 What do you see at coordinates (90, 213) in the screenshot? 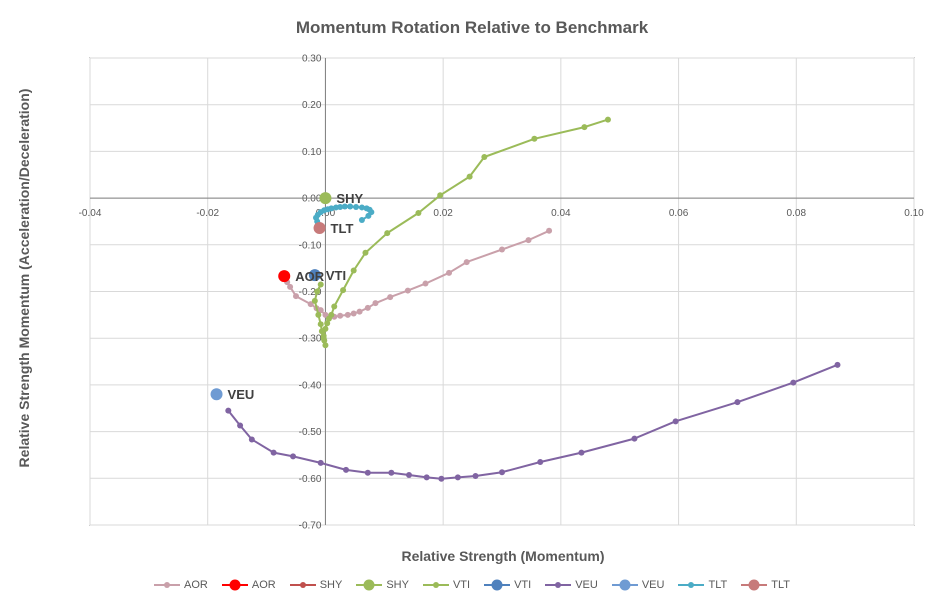
I see `x-tick-label: -0.04` at bounding box center [90, 213].